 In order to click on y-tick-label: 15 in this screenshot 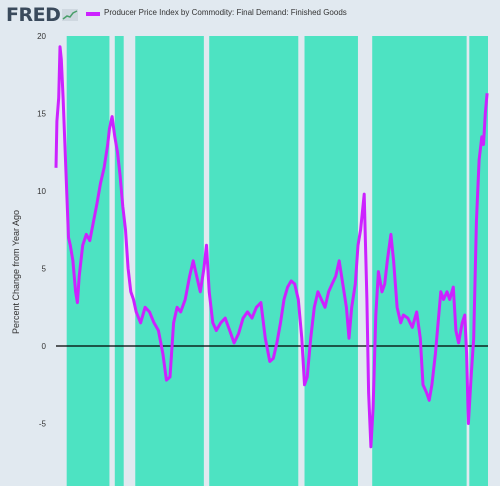, I will do `click(41, 114)`.